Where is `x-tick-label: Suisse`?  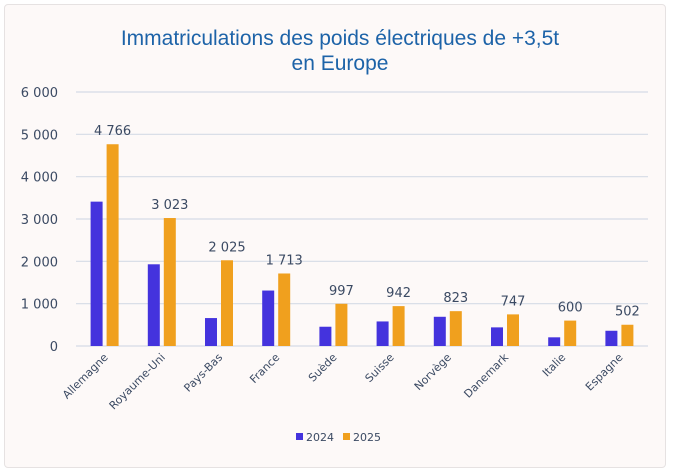 x-tick-label: Suisse is located at coordinates (380, 368).